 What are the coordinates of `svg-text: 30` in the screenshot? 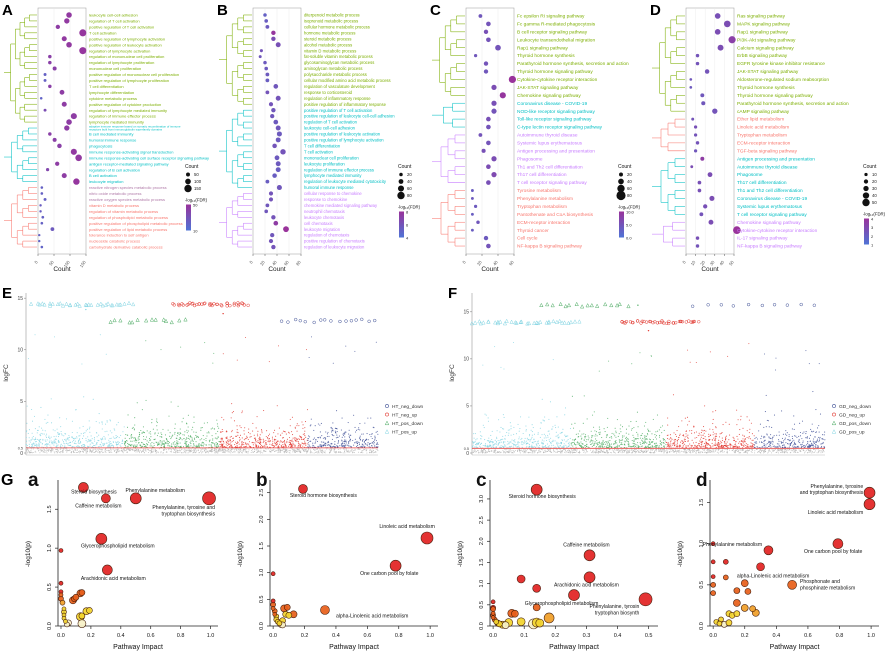 It's located at (874, 188).